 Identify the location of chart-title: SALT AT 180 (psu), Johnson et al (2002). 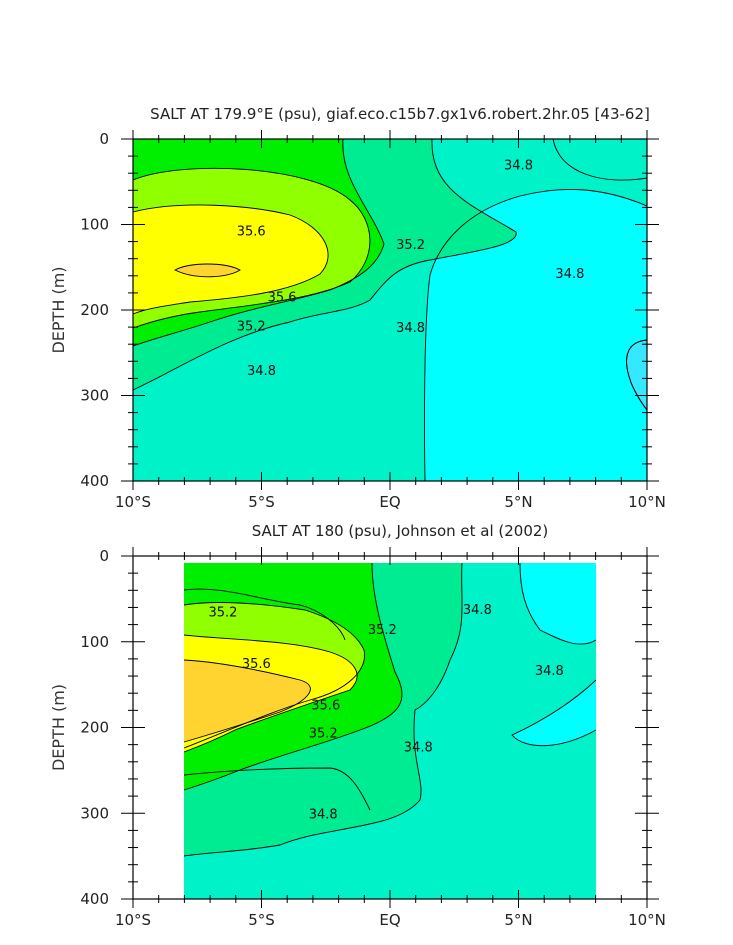
(400, 531).